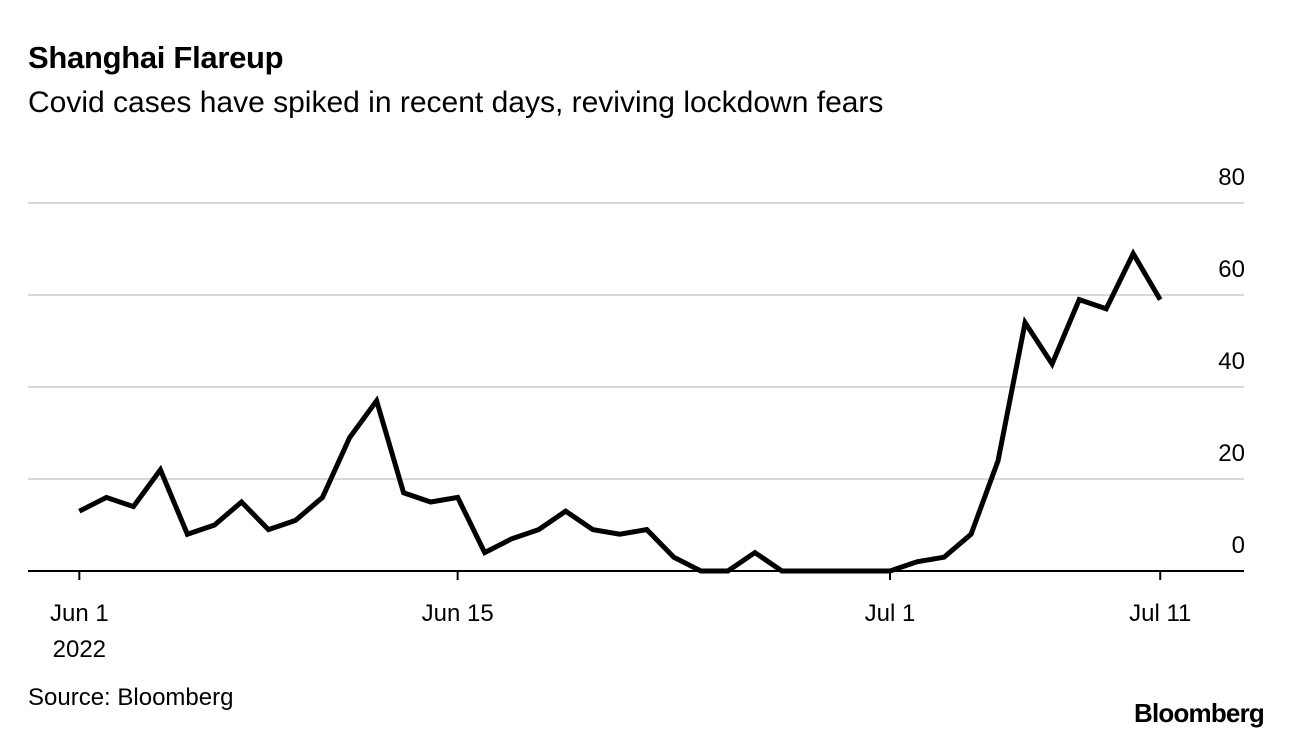 This screenshot has width=1292, height=740. I want to click on y-tick-label: 20, so click(1231, 453).